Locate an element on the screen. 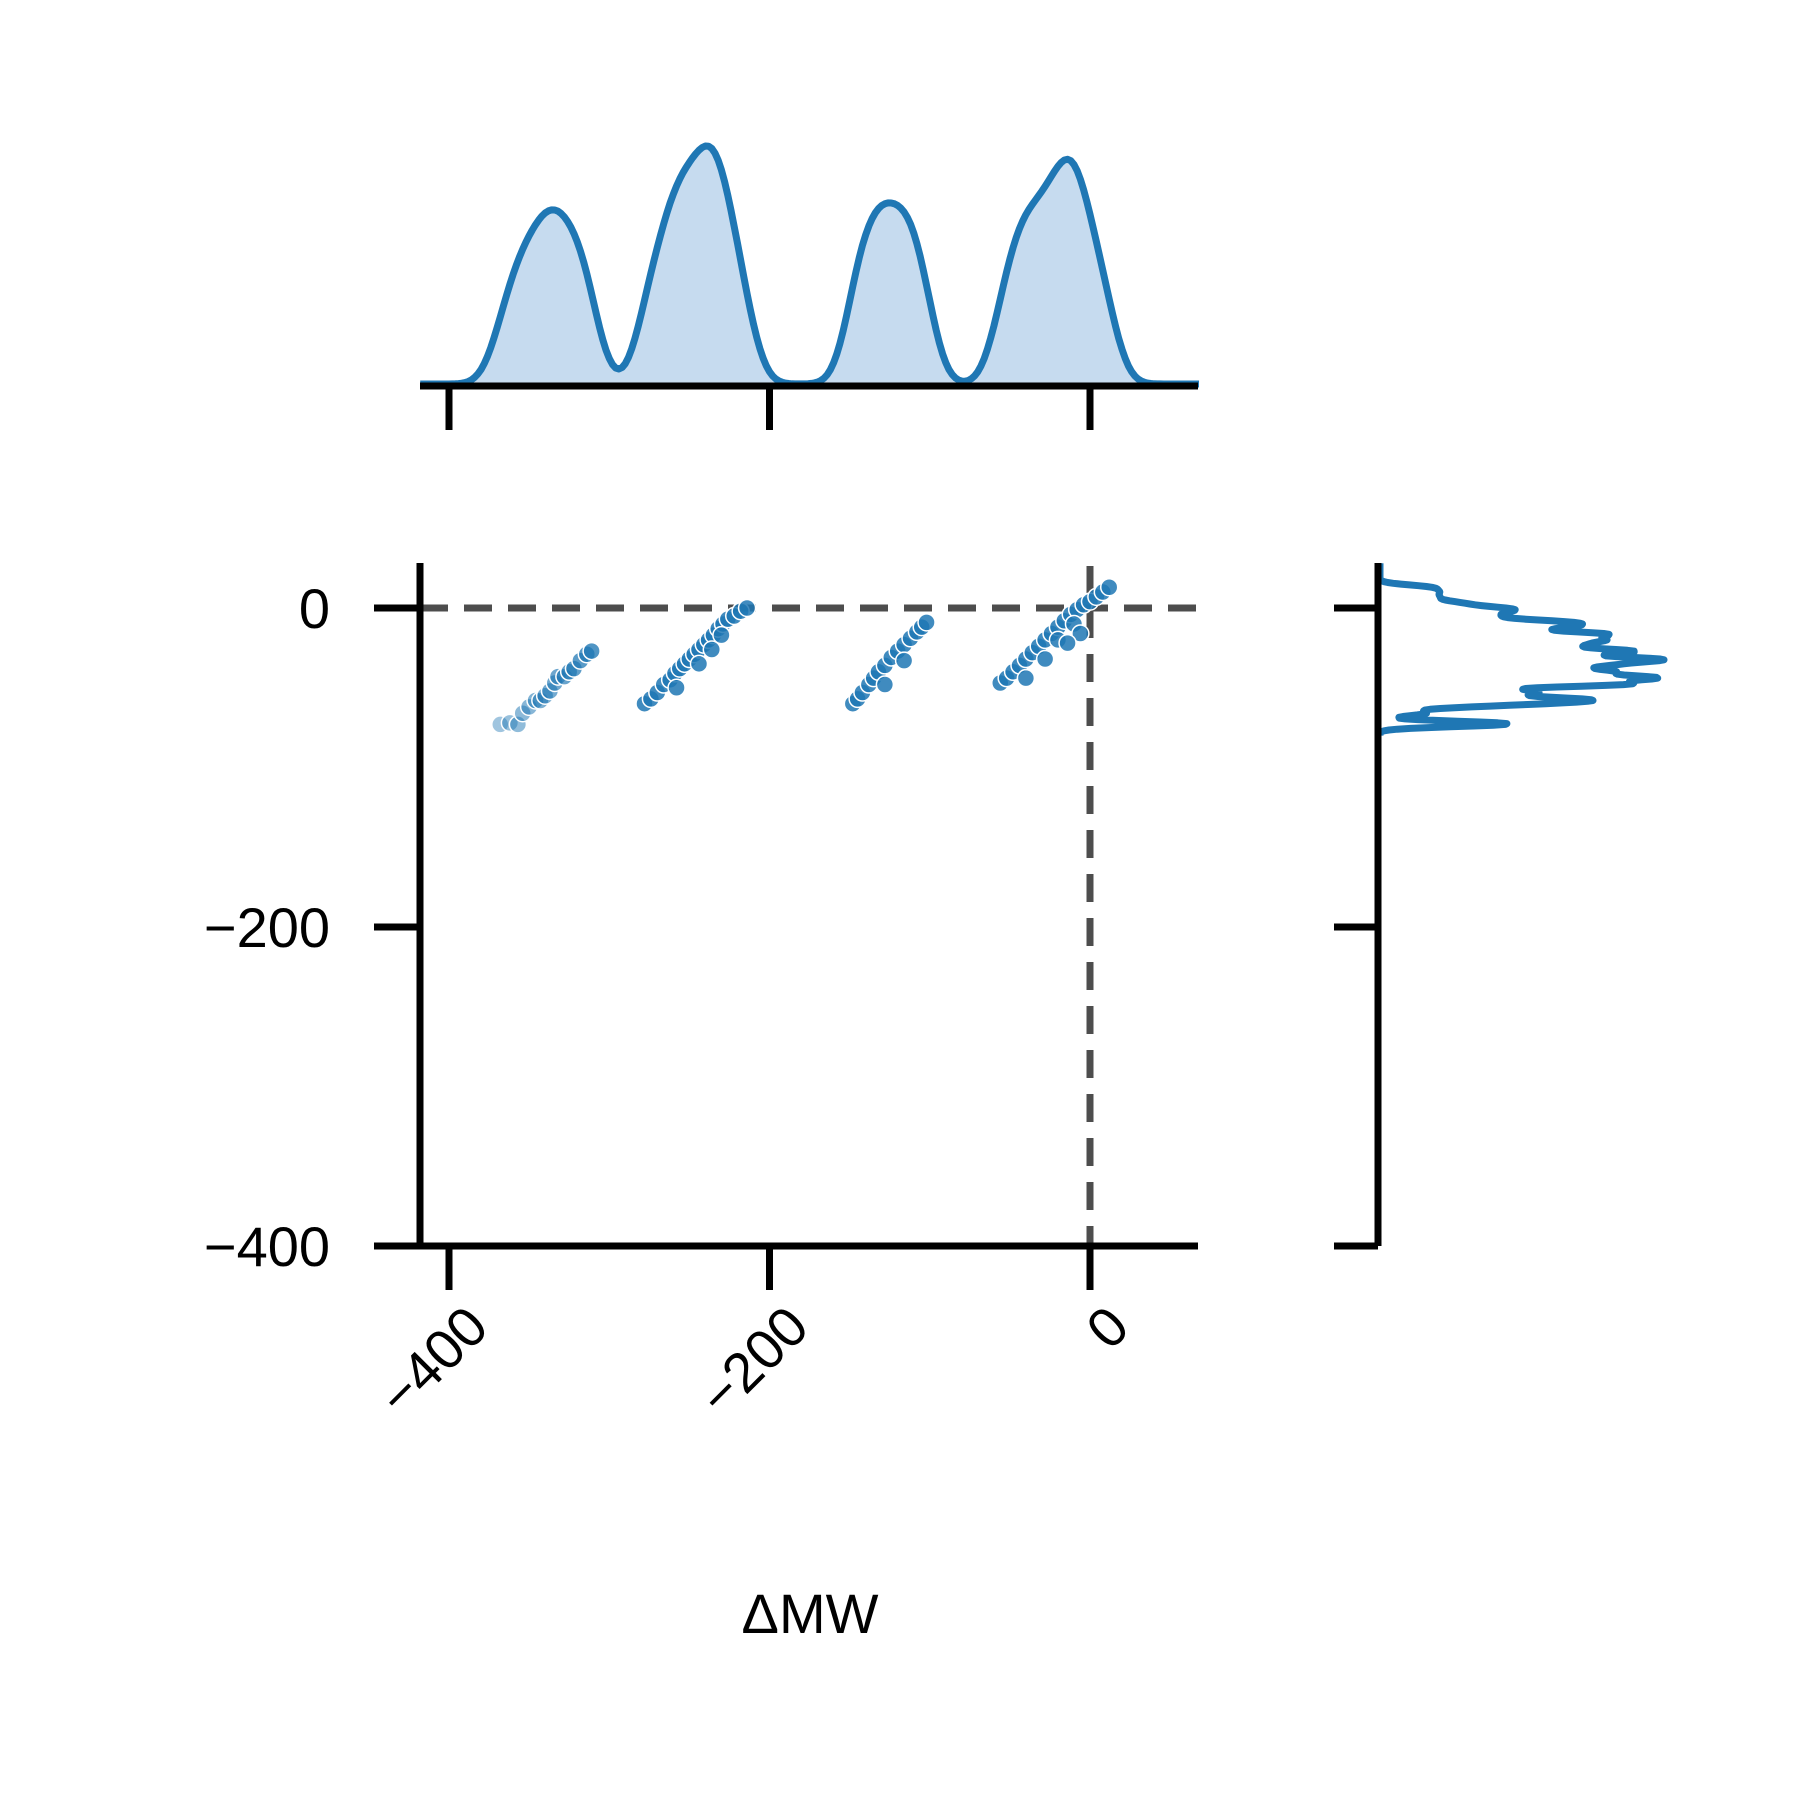 The image size is (1800, 1800). top-marginal-density is located at coordinates (809, 286).